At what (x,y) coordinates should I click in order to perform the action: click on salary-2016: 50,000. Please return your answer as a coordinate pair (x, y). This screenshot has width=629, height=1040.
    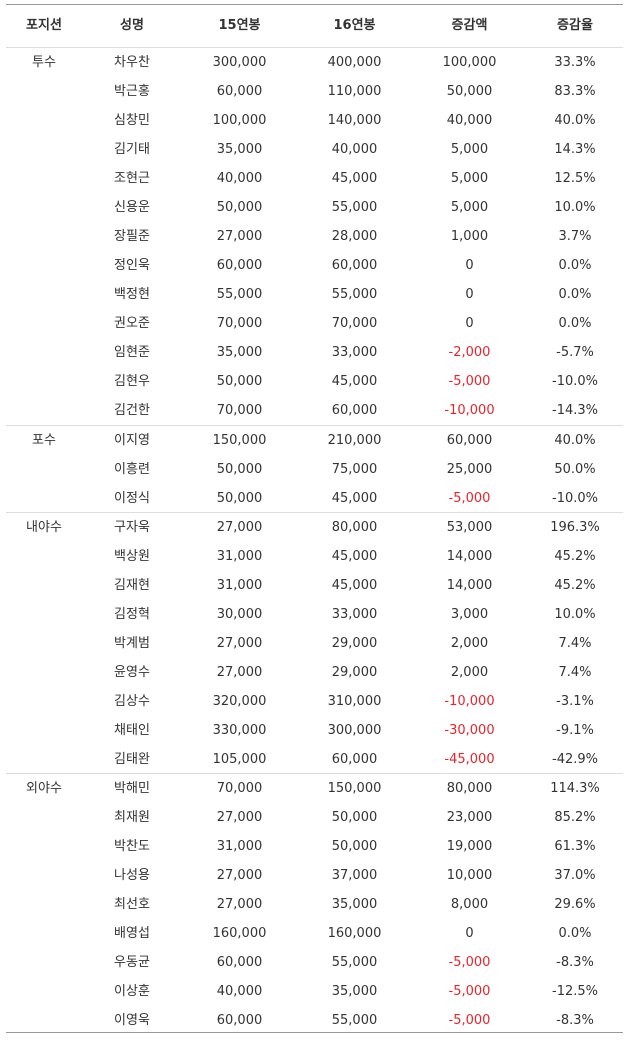
    Looking at the image, I should click on (354, 846).